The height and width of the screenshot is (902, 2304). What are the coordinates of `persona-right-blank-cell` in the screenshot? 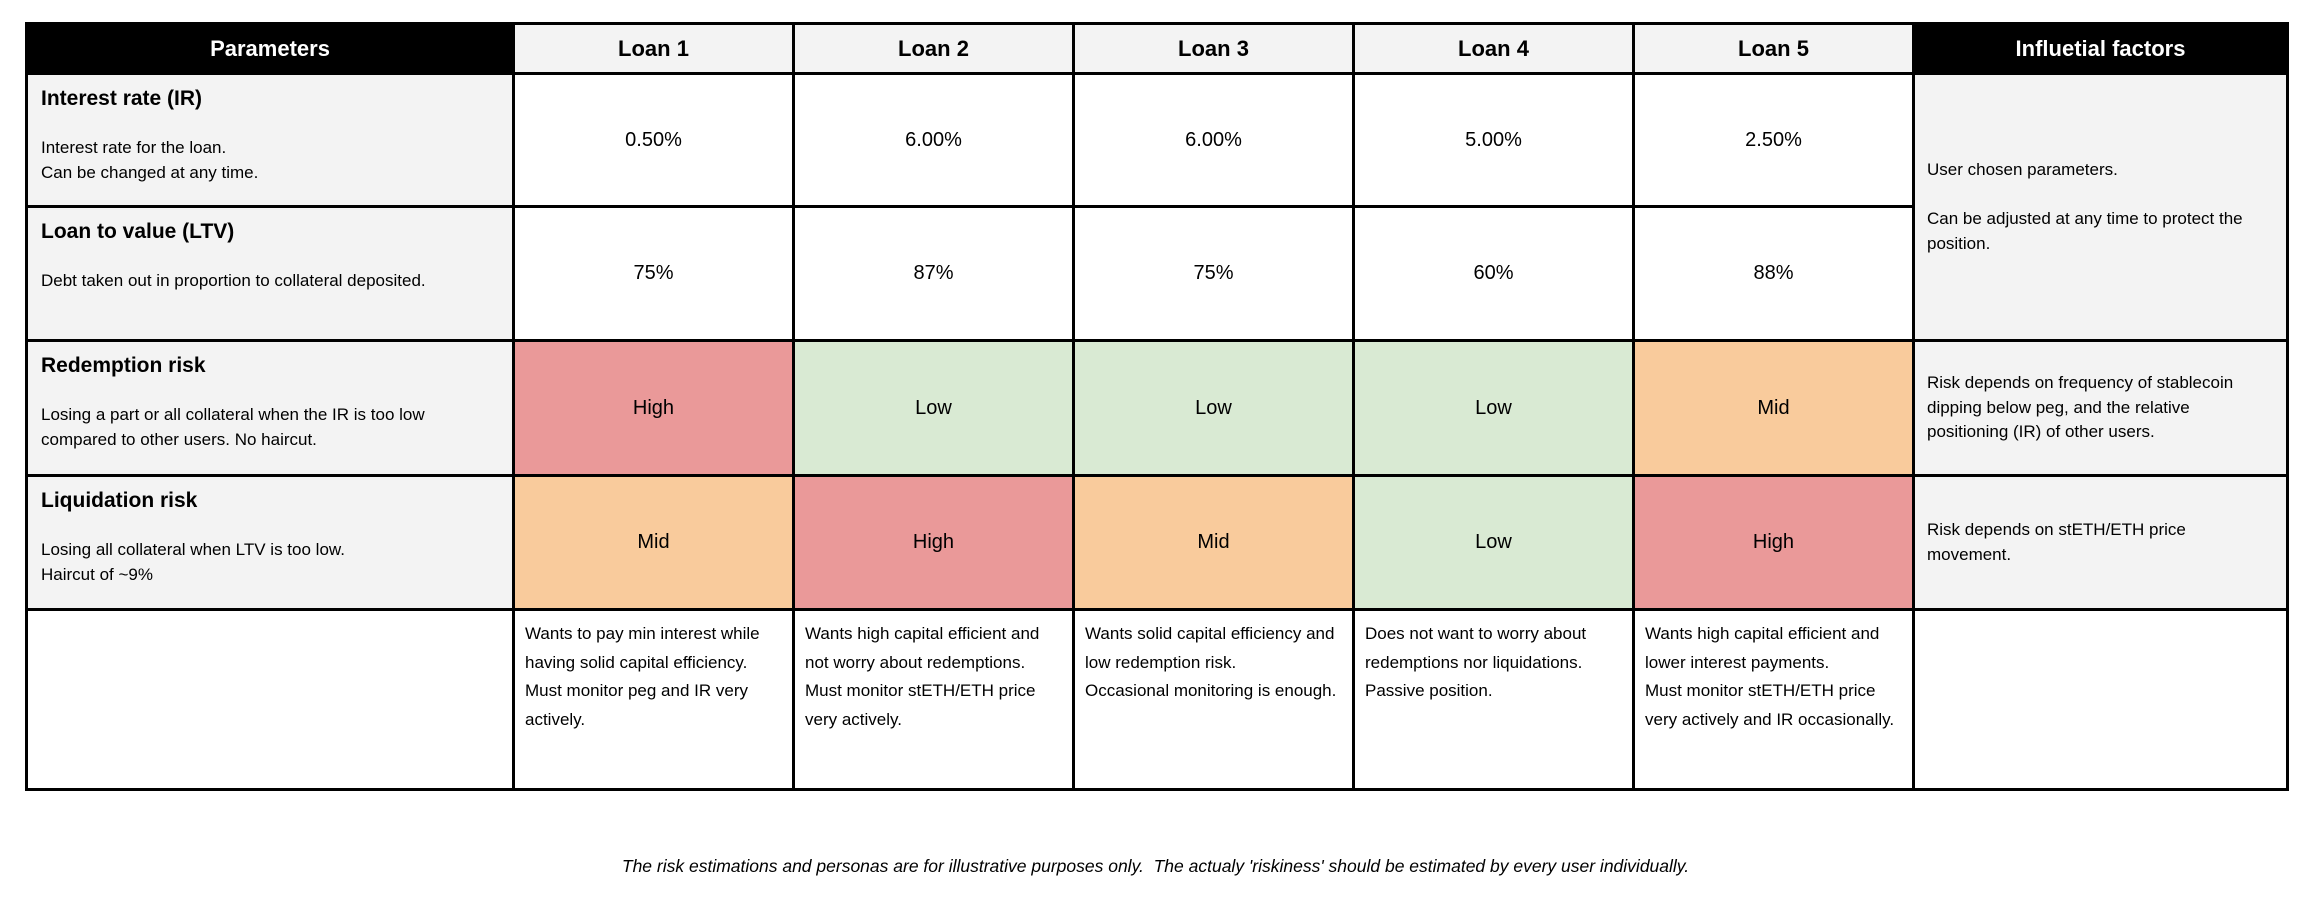 It's located at (2100, 699).